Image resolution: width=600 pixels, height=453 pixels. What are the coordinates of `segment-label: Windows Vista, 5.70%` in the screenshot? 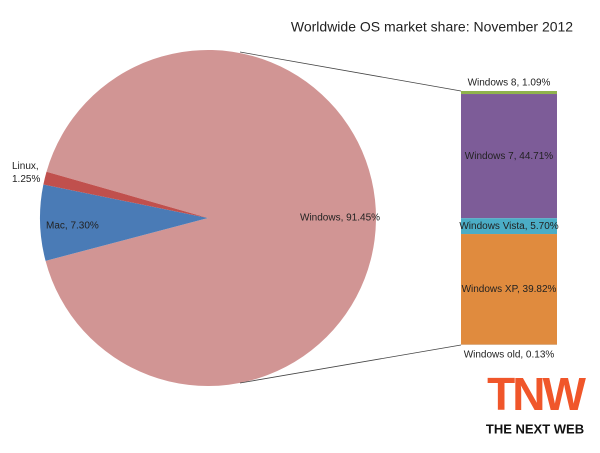 It's located at (508, 226).